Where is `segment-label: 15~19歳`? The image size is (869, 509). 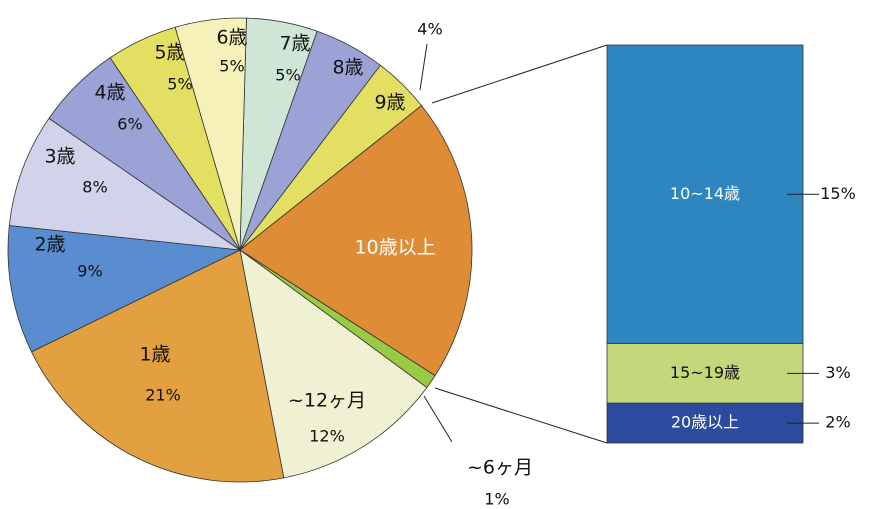 segment-label: 15~19歳 is located at coordinates (705, 372).